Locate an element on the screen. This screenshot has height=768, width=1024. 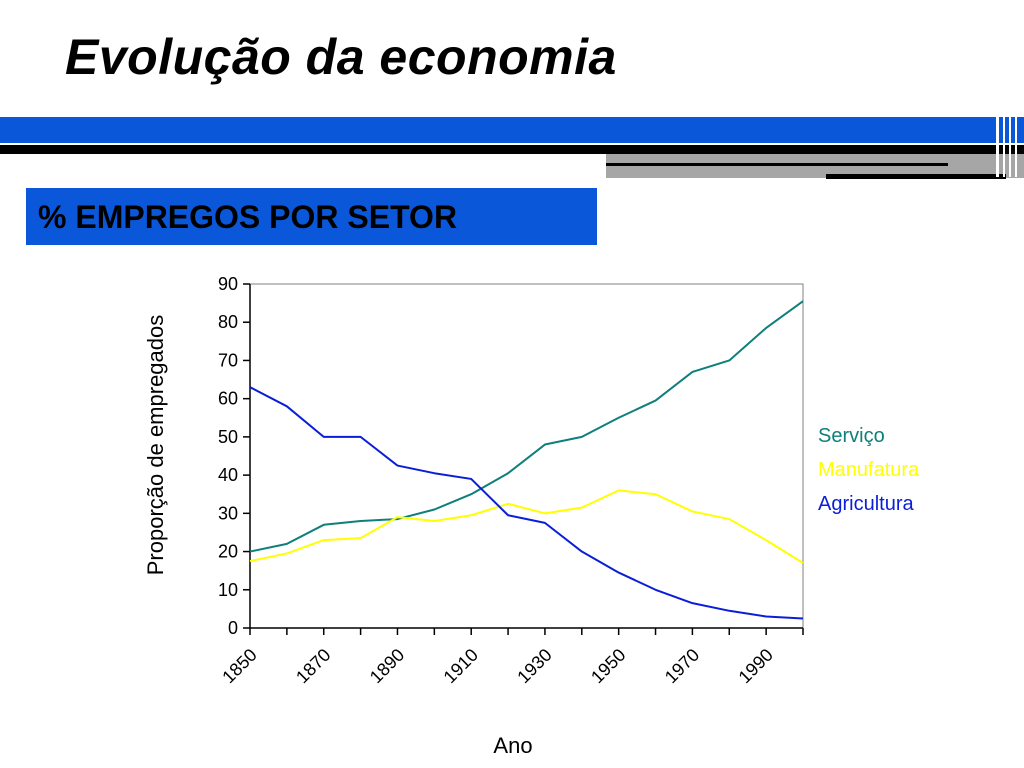
y-tick-label: 20 is located at coordinates (228, 552).